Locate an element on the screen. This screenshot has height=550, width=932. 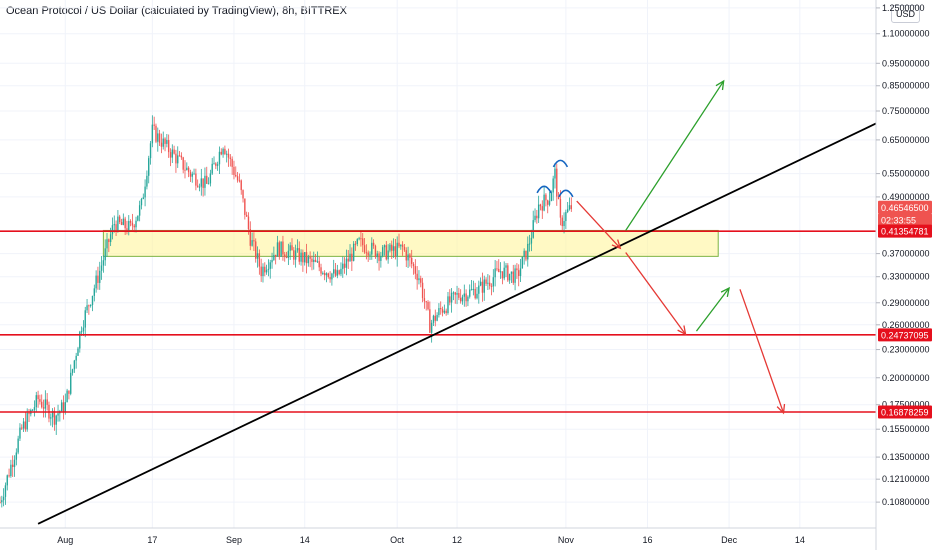
y-tick-label: 0.55000000 is located at coordinates (906, 174).